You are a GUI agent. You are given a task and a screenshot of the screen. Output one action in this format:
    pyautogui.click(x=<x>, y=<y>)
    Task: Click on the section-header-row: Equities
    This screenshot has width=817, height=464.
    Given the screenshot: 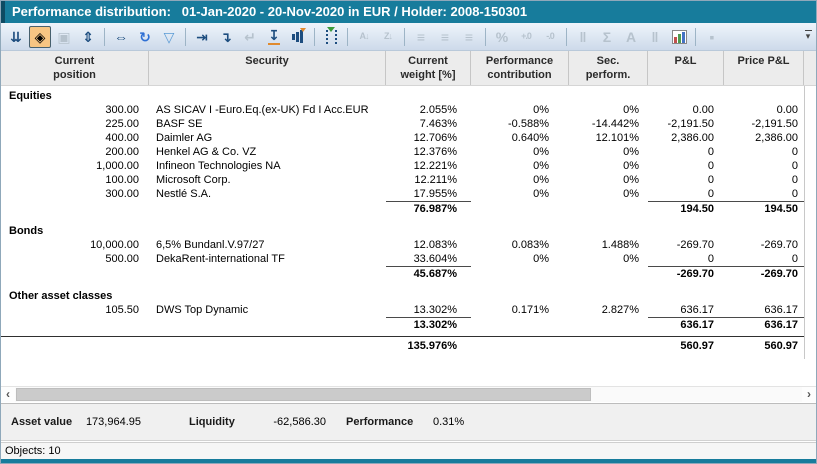 What is the action you would take?
    pyautogui.click(x=402, y=96)
    